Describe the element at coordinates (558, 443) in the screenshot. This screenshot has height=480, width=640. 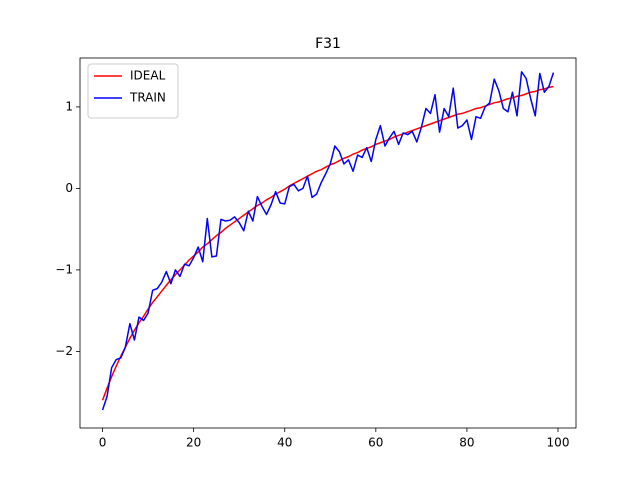
I see `x-tick-label: 100` at that location.